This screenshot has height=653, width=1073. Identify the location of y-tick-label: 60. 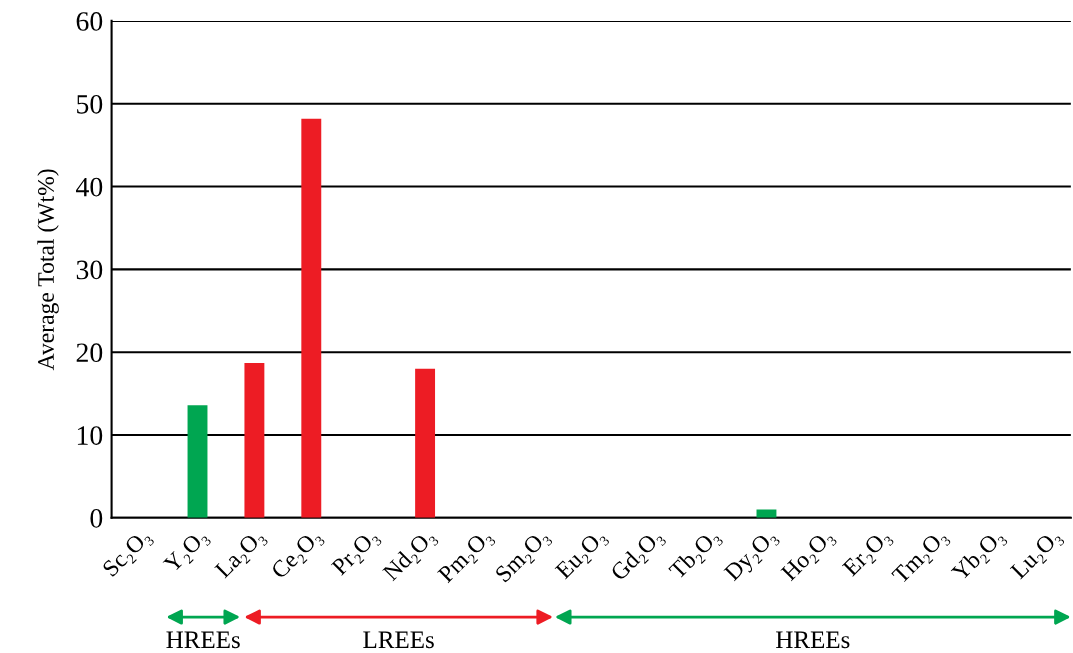
(89, 21).